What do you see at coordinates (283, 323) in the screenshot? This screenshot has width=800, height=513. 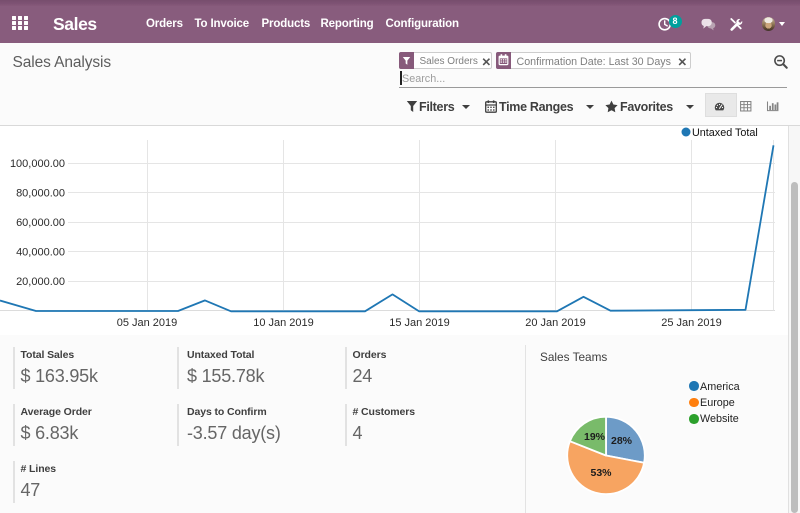 I see `svg-text: 10 Jan 2019` at bounding box center [283, 323].